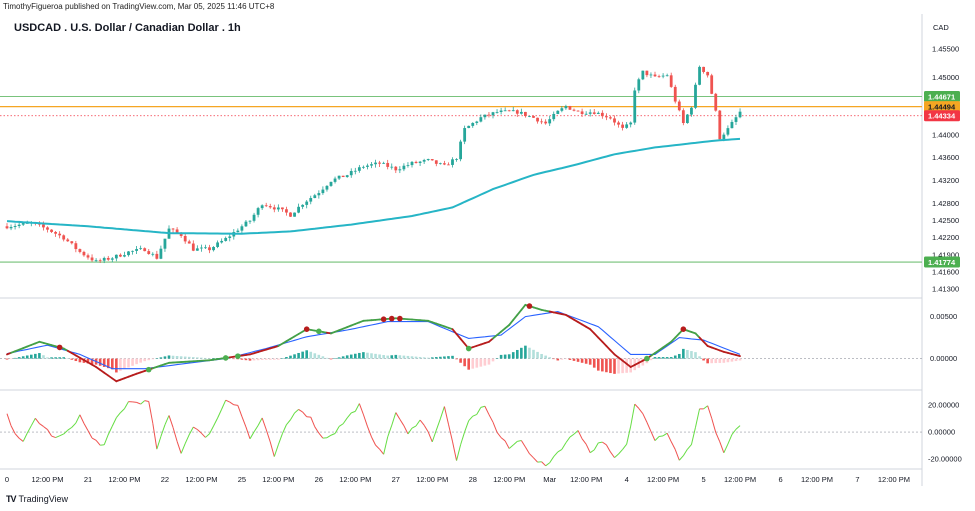  Describe the element at coordinates (941, 96) in the screenshot. I see `price-tag-label: 1.44671` at that location.